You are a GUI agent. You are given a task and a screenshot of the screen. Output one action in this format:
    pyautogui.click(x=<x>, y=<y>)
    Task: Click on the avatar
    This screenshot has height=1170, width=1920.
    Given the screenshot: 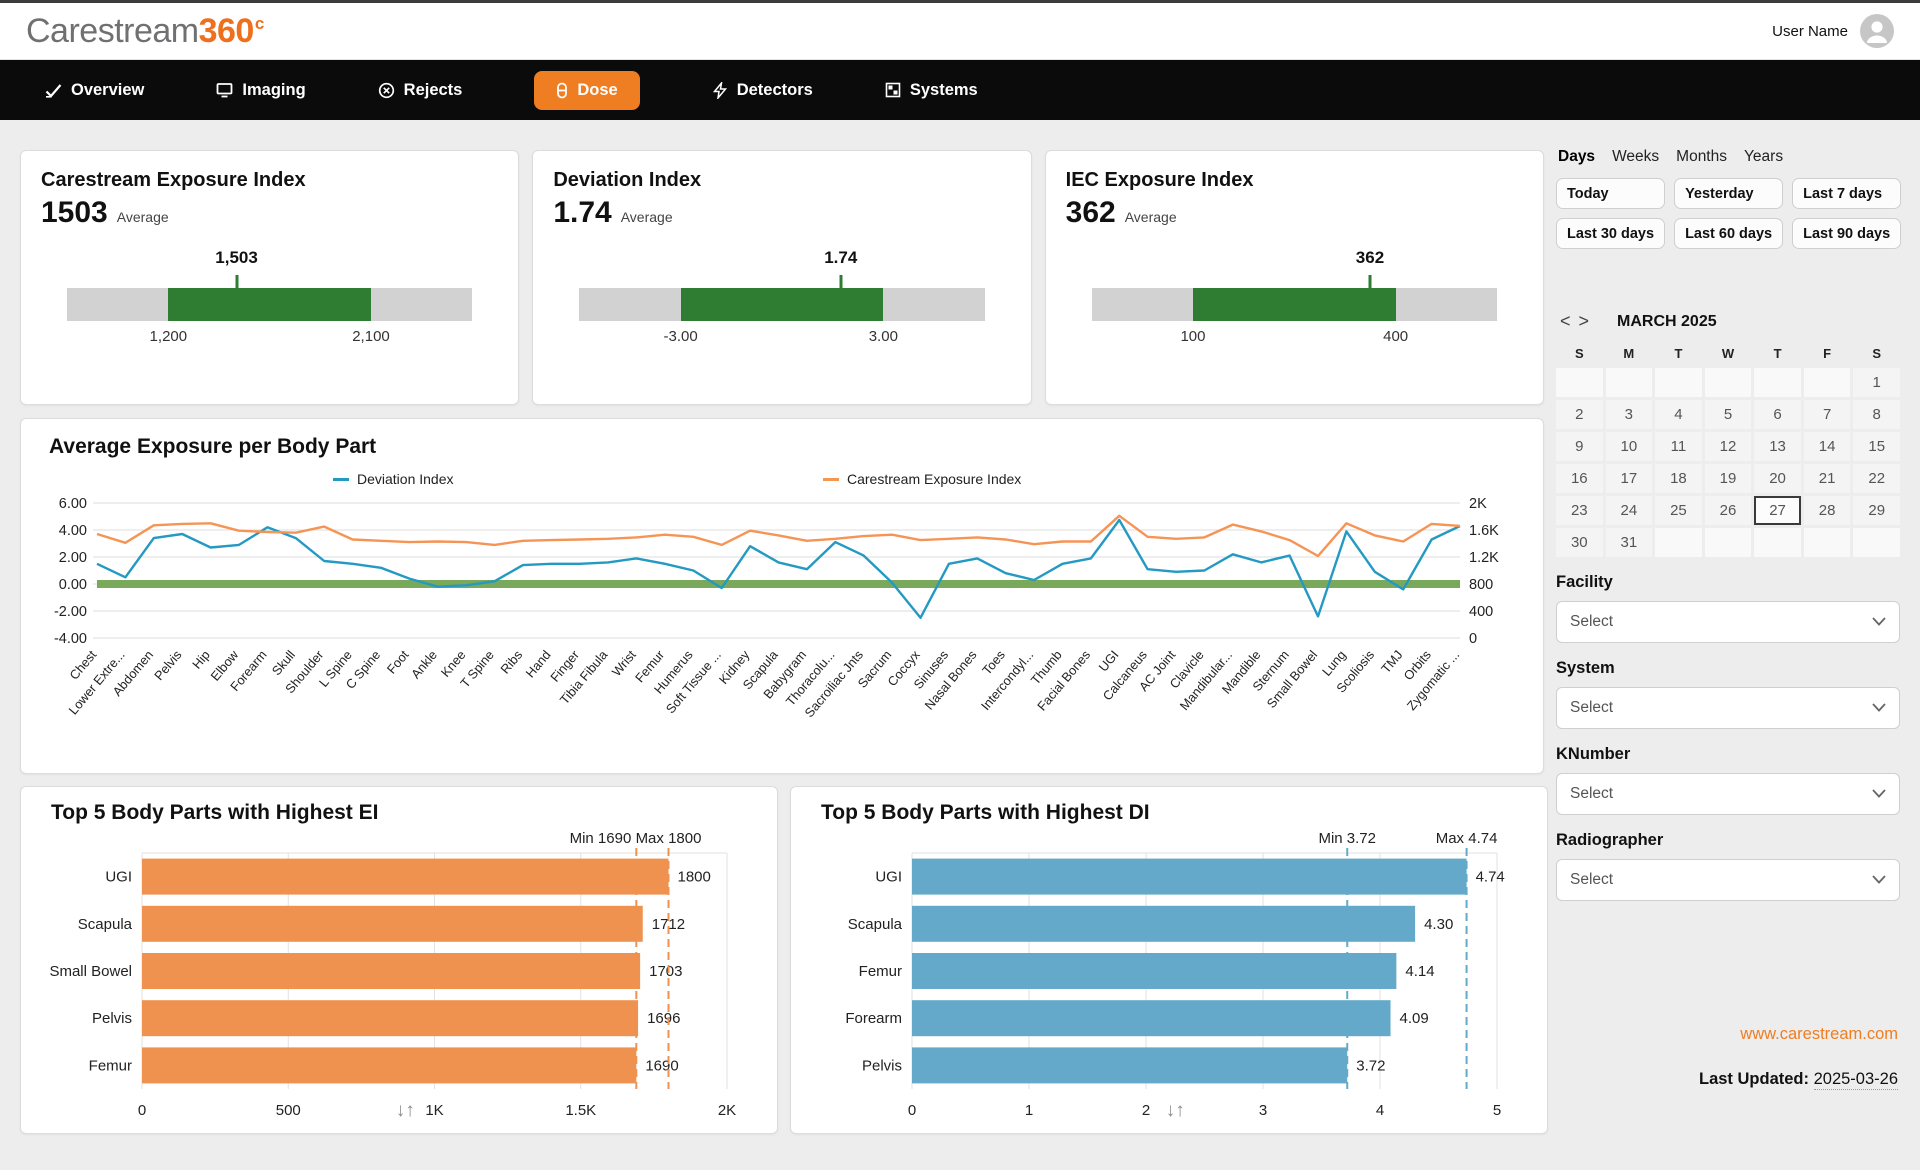 What is the action you would take?
    pyautogui.click(x=1877, y=31)
    